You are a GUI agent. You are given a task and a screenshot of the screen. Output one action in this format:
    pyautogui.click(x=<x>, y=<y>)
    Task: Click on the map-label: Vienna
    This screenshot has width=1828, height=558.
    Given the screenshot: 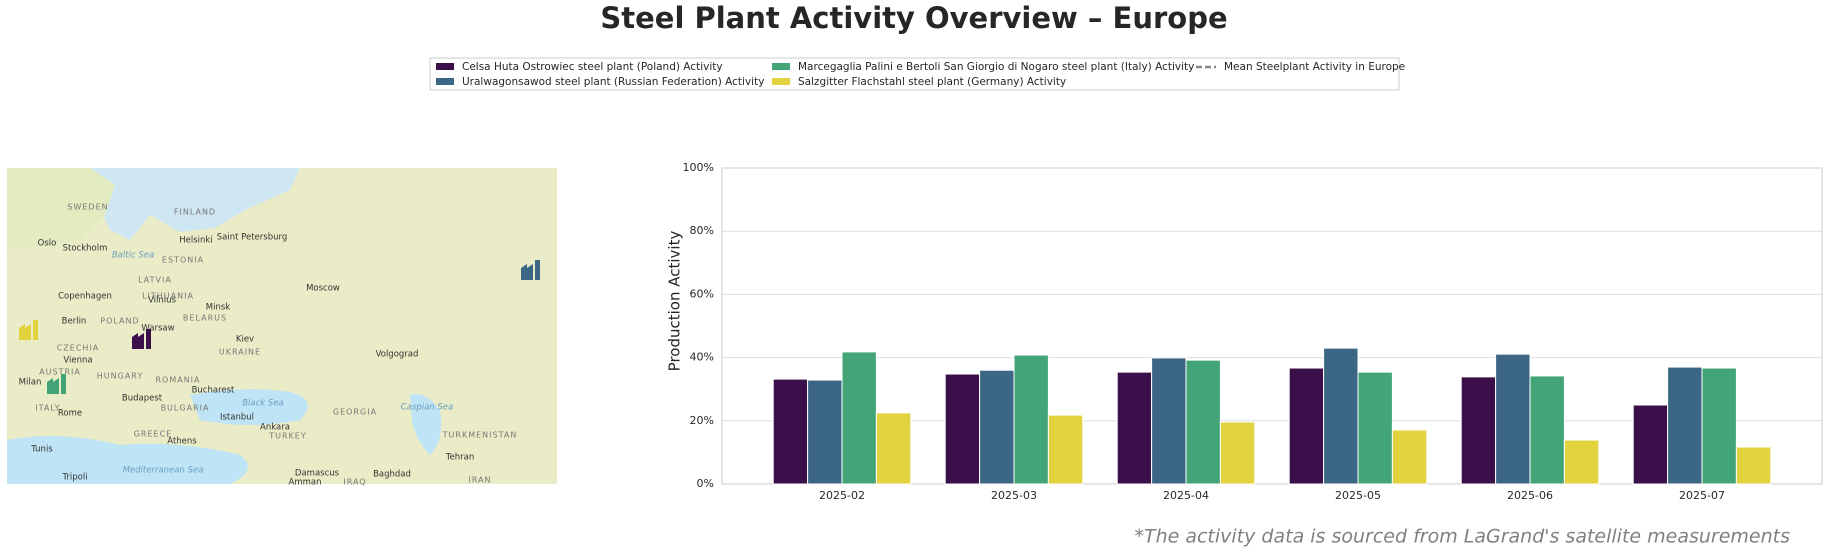 What is the action you would take?
    pyautogui.click(x=77, y=361)
    